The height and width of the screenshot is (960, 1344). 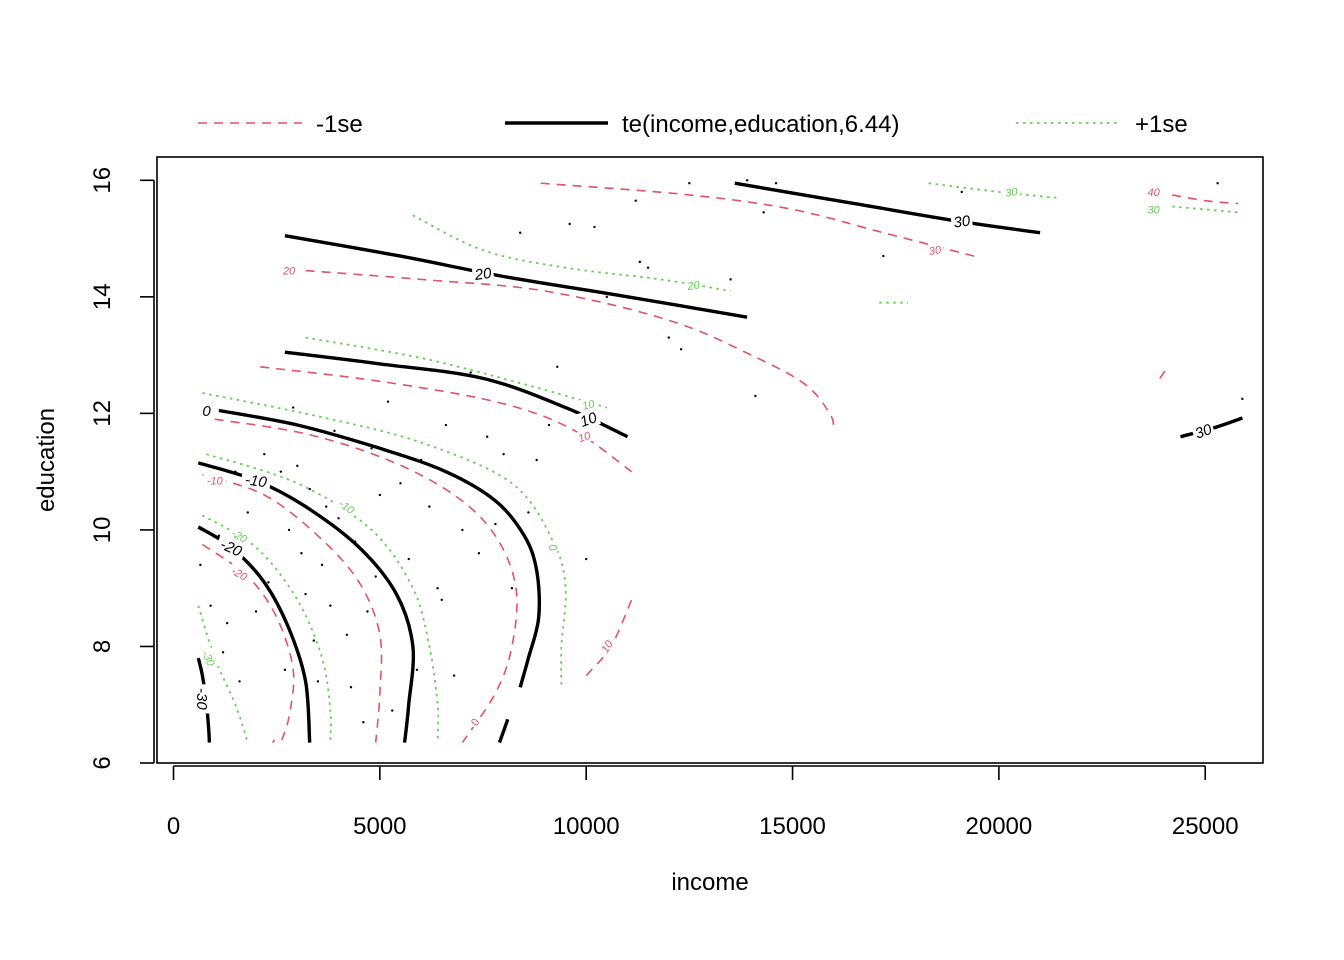 I want to click on contour-fit: 20, so click(x=516, y=276).